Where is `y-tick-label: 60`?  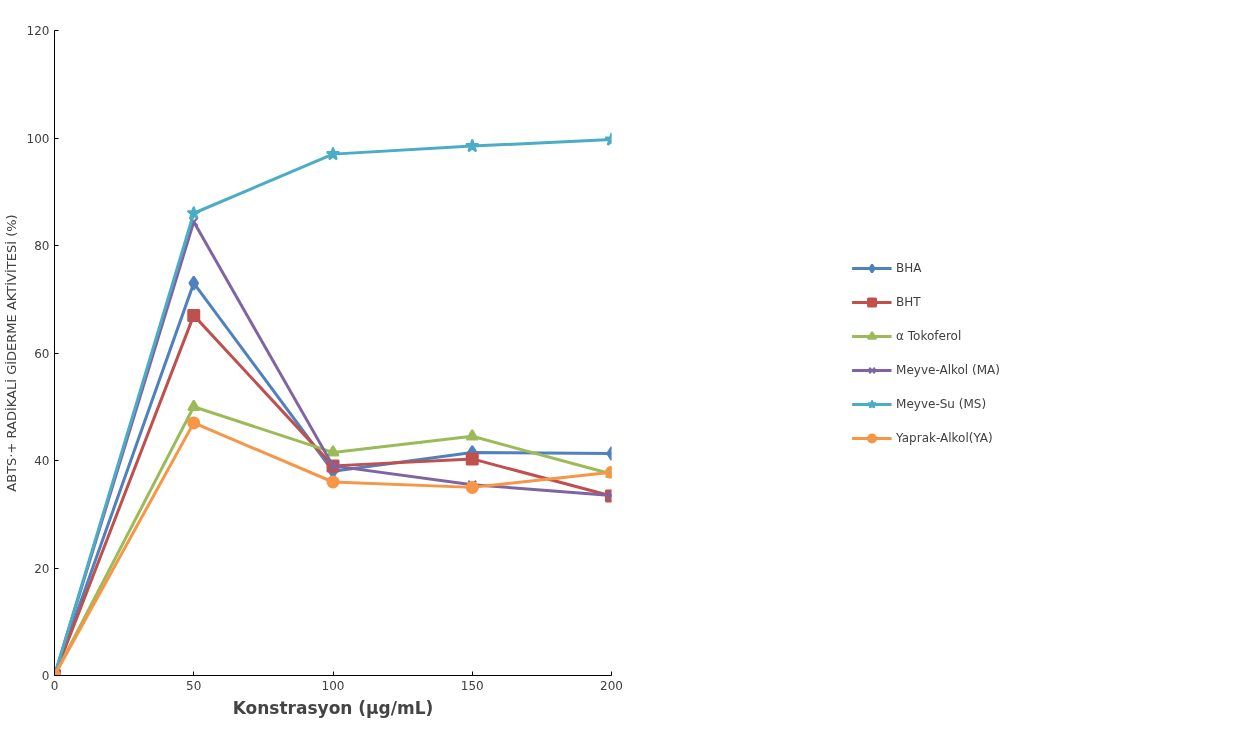 y-tick-label: 60 is located at coordinates (42, 353).